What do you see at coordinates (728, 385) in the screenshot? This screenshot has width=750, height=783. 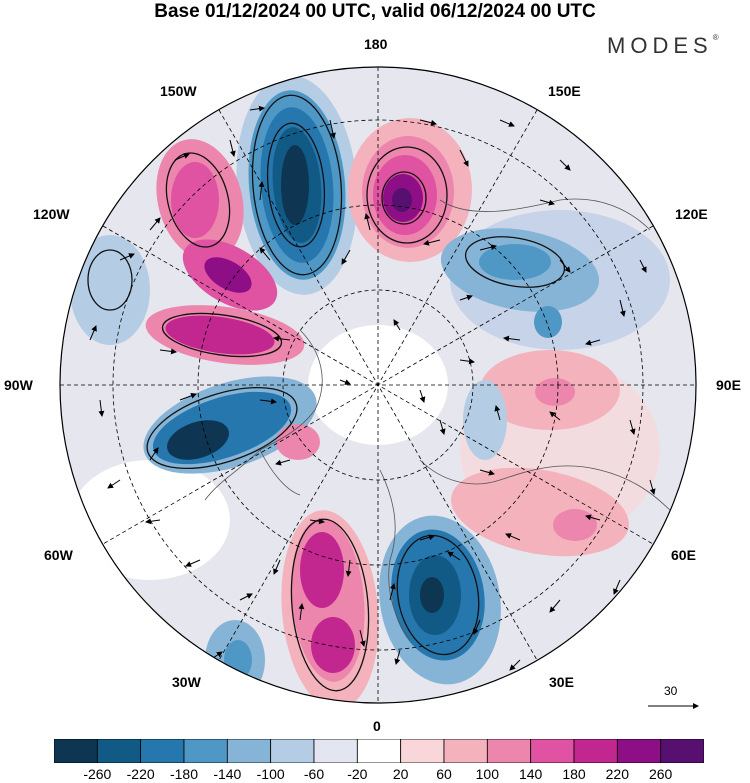 I see `lon-label-90e: 90E` at bounding box center [728, 385].